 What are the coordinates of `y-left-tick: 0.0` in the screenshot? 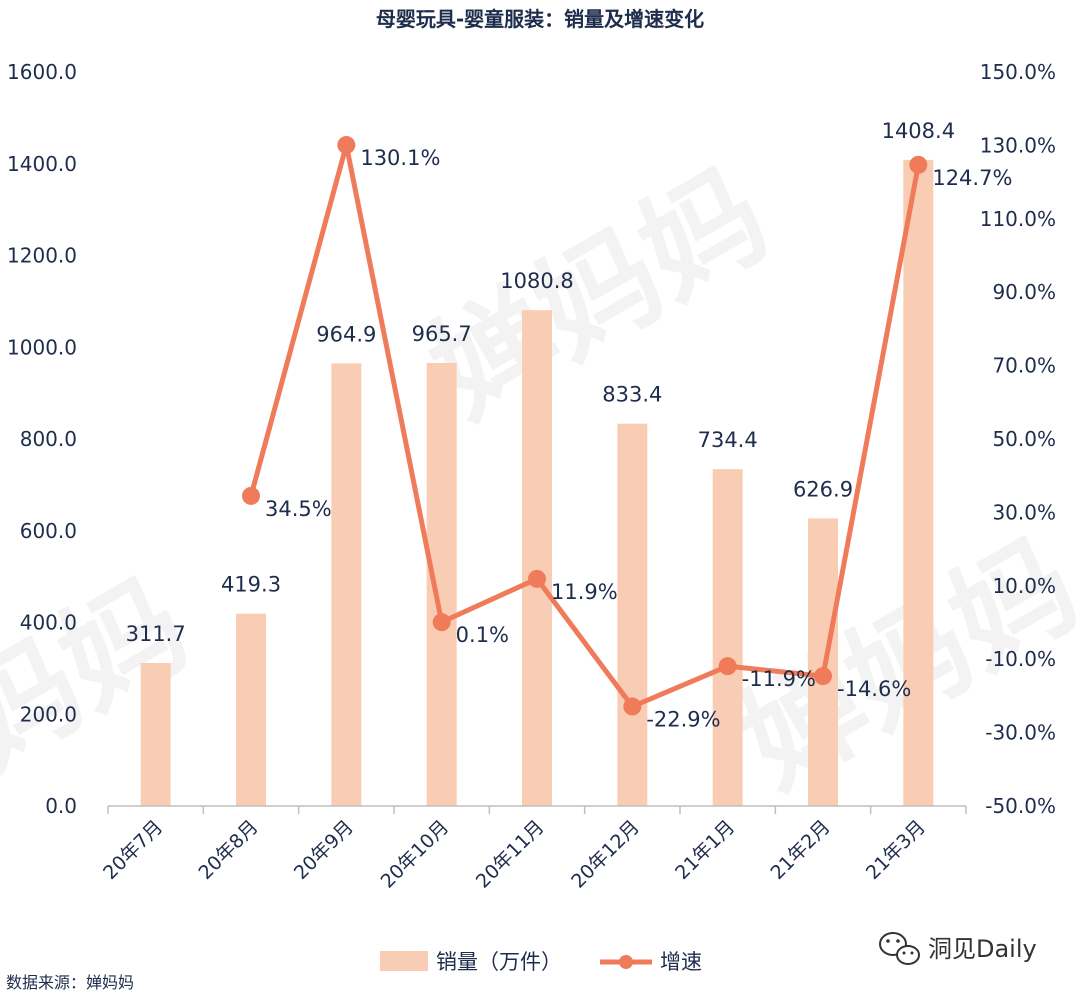 It's located at (61, 806).